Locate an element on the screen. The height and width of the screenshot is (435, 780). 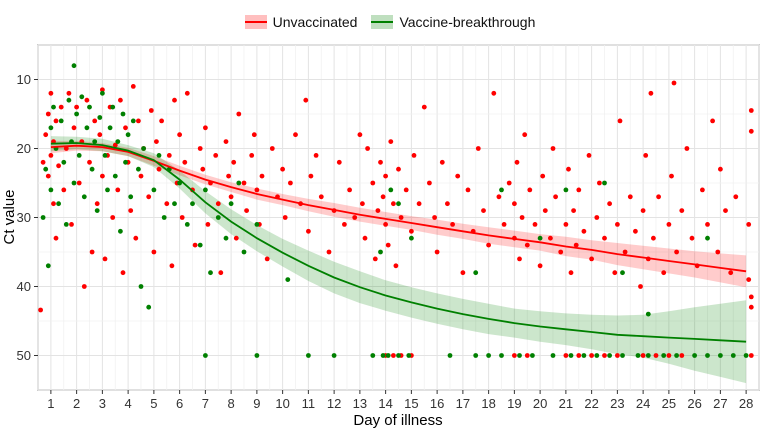
x-tick-label: 18 is located at coordinates (488, 403).